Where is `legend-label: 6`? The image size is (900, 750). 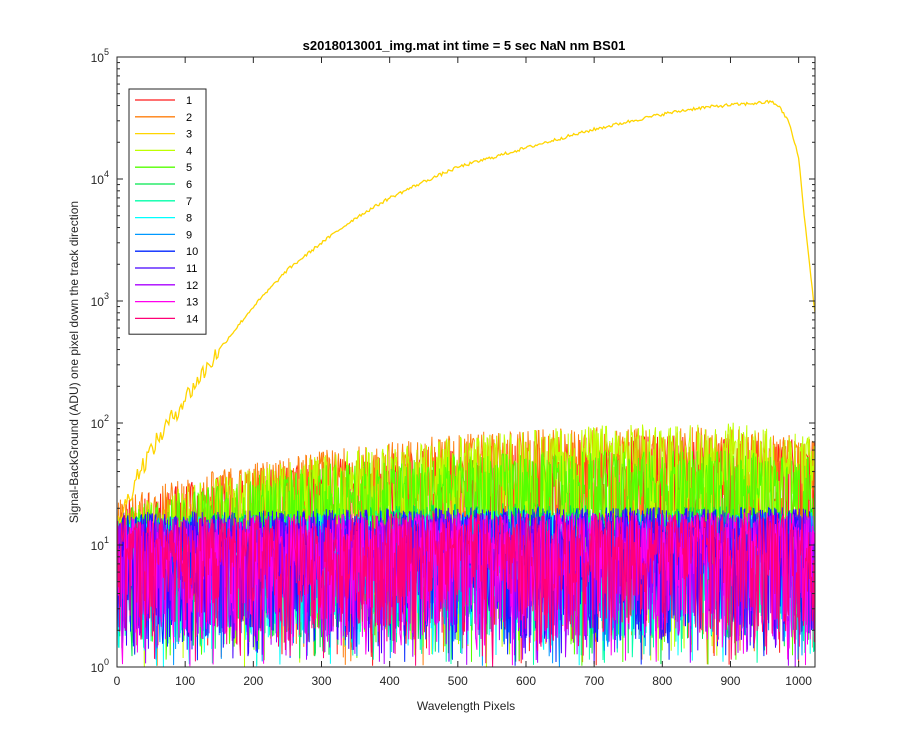
legend-label: 6 is located at coordinates (189, 185).